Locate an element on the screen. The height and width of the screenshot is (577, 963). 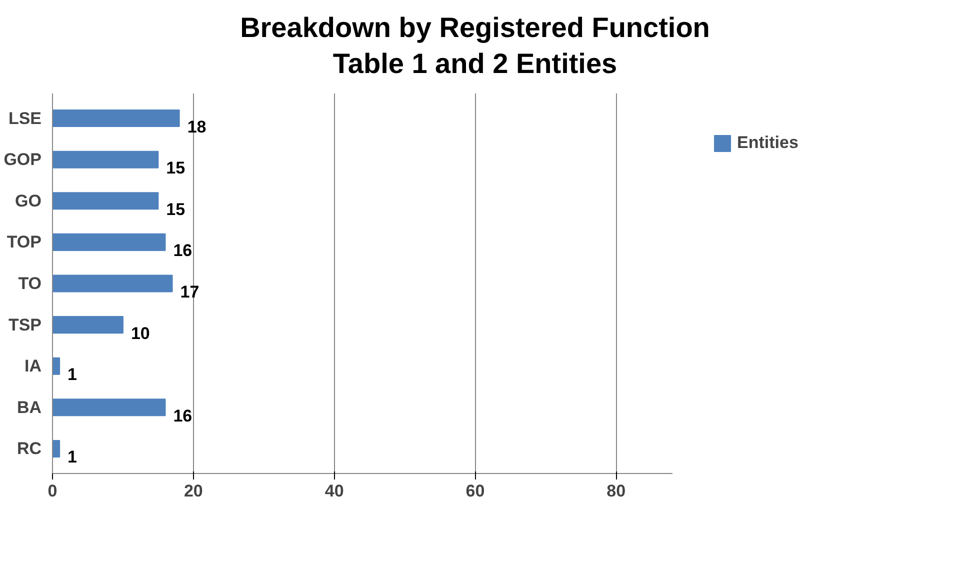
x-tick-label: 0 is located at coordinates (53, 490).